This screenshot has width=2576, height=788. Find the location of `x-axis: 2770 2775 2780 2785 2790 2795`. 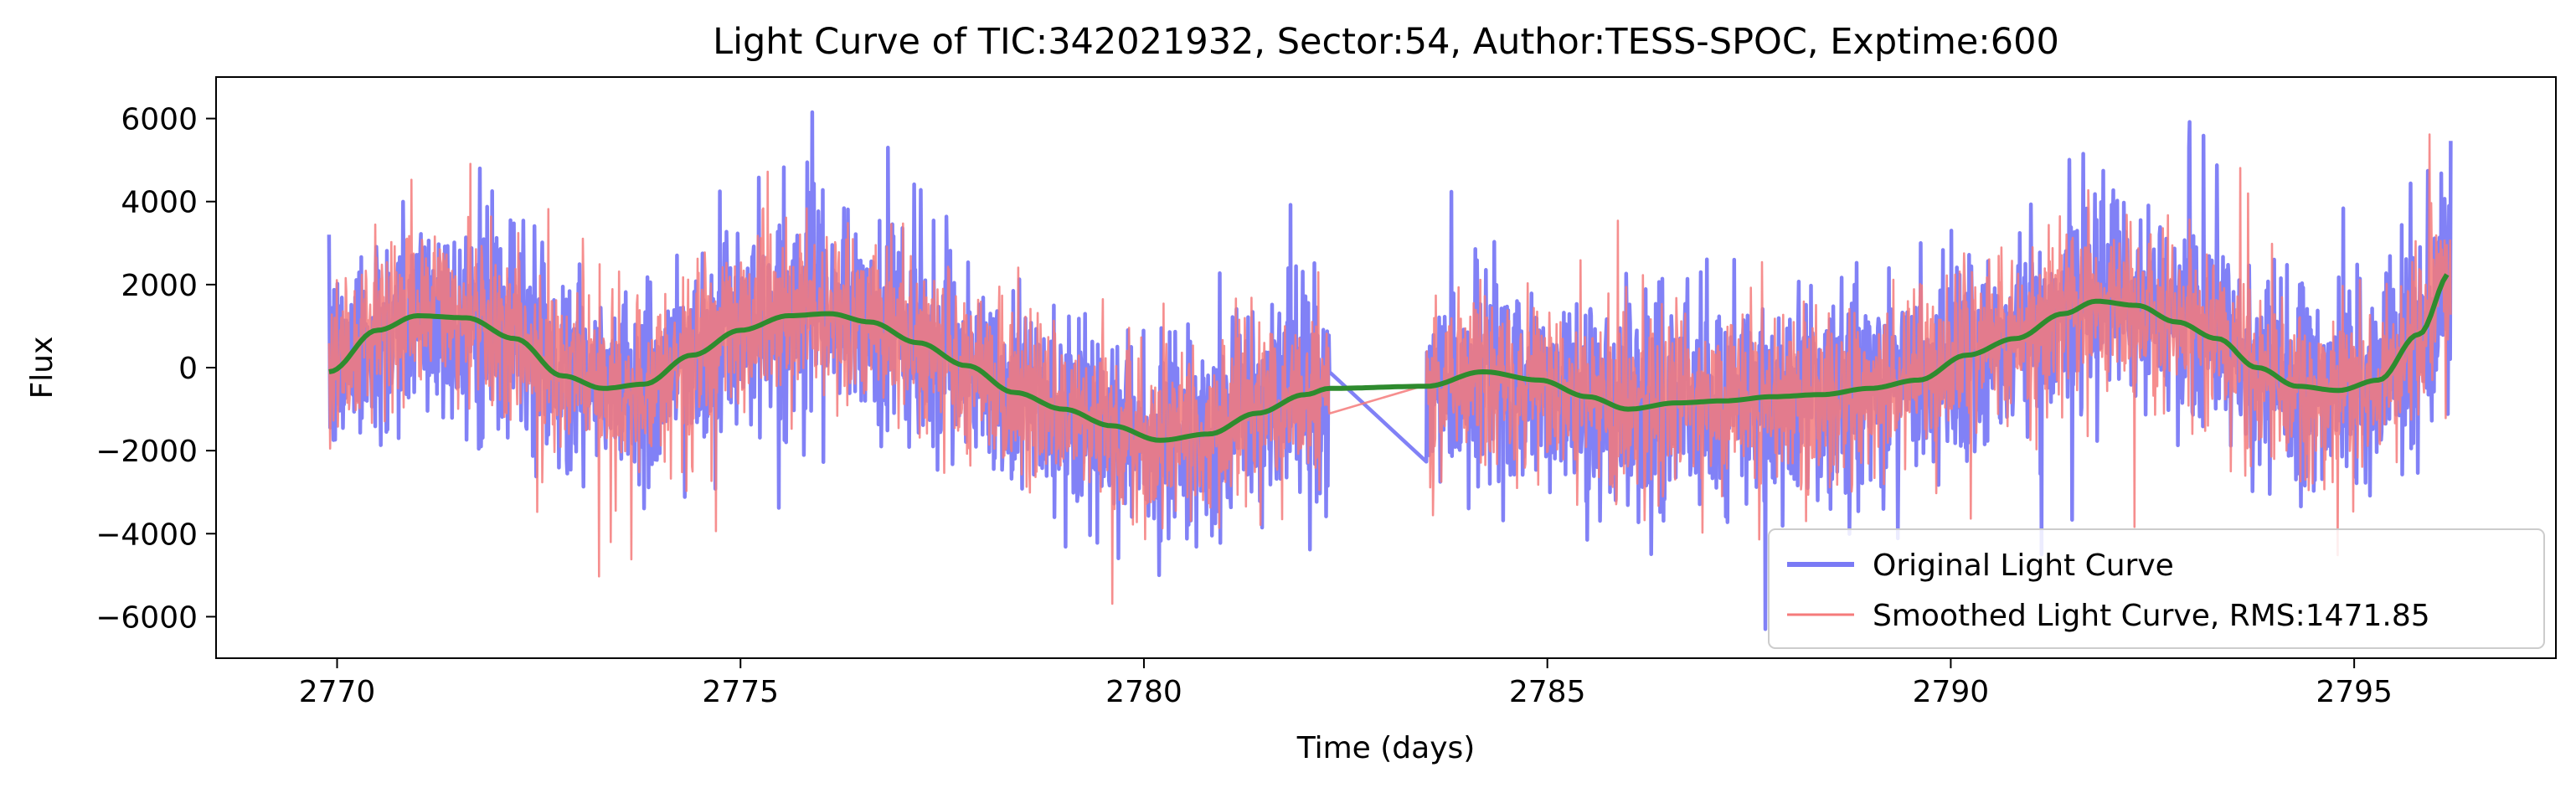

x-axis: 2770 2775 2780 2785 2790 2795 is located at coordinates (1346, 683).